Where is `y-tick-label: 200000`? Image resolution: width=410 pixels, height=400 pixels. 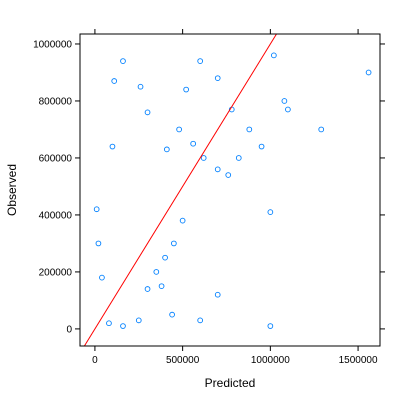
y-tick-label: 200000 is located at coordinates (56, 272).